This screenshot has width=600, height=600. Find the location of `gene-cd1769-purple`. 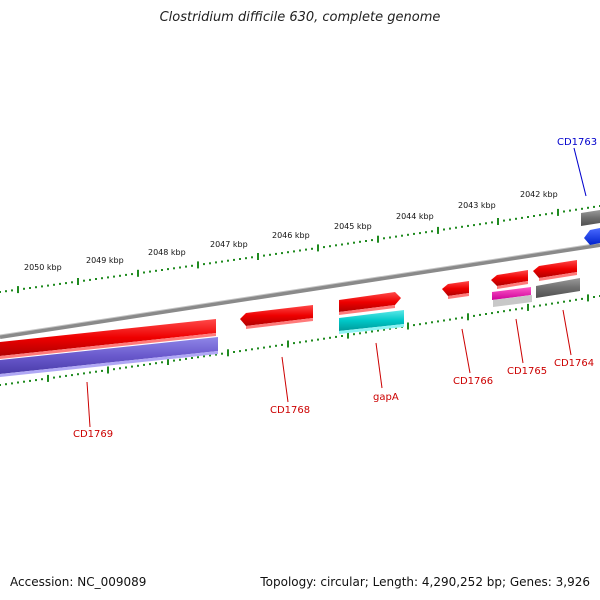

gene-cd1769-purple is located at coordinates (109, 355).